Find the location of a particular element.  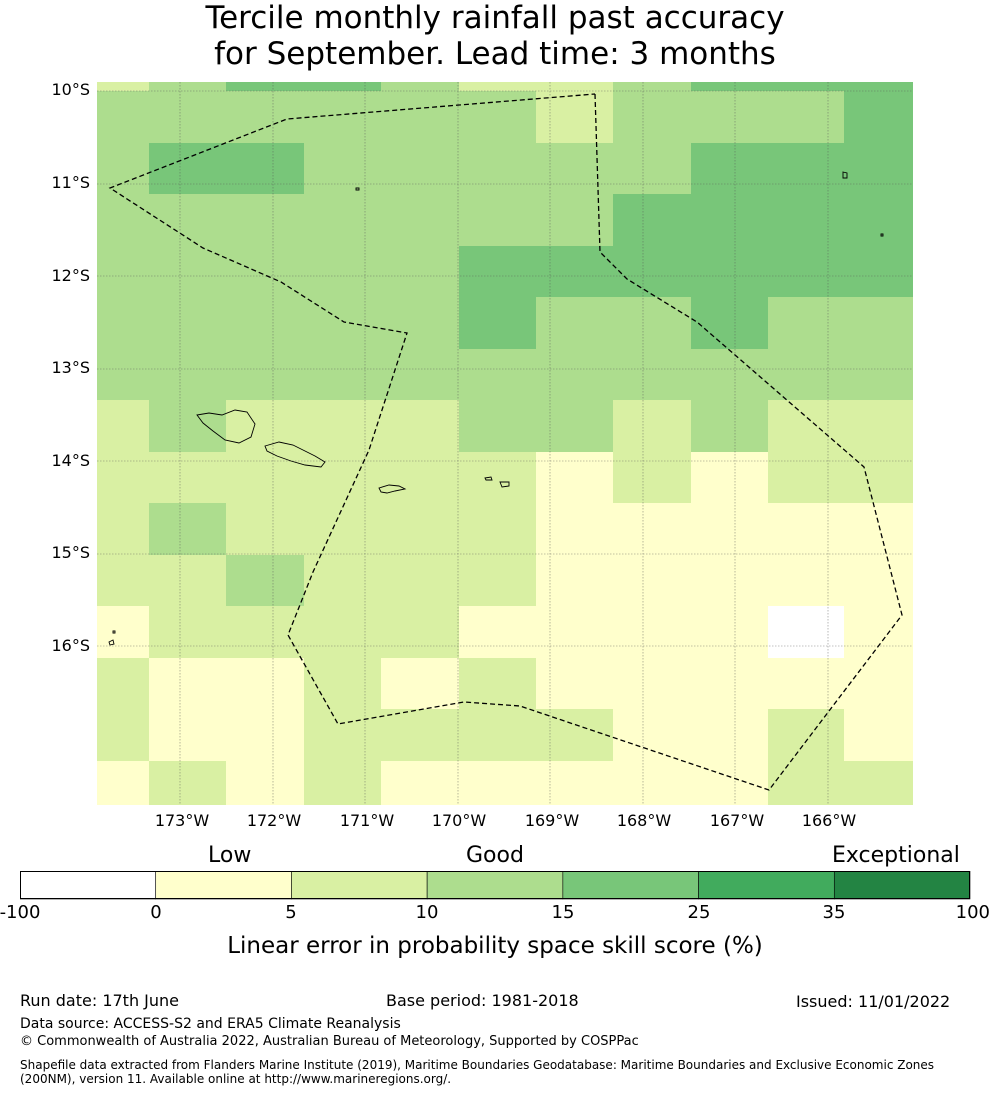

lat-label-13s: 13°S is located at coordinates (70, 367).